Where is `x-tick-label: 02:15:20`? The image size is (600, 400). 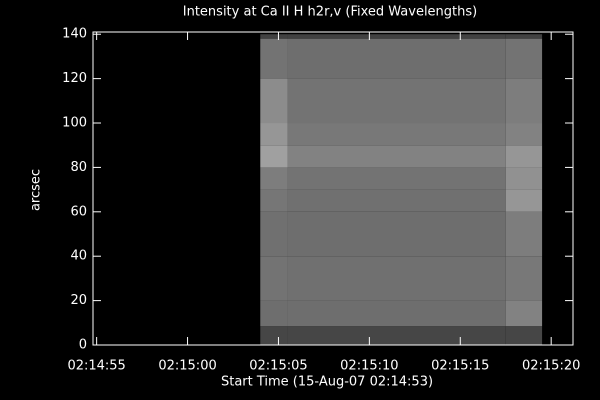
x-tick-label: 02:15:20 is located at coordinates (551, 366).